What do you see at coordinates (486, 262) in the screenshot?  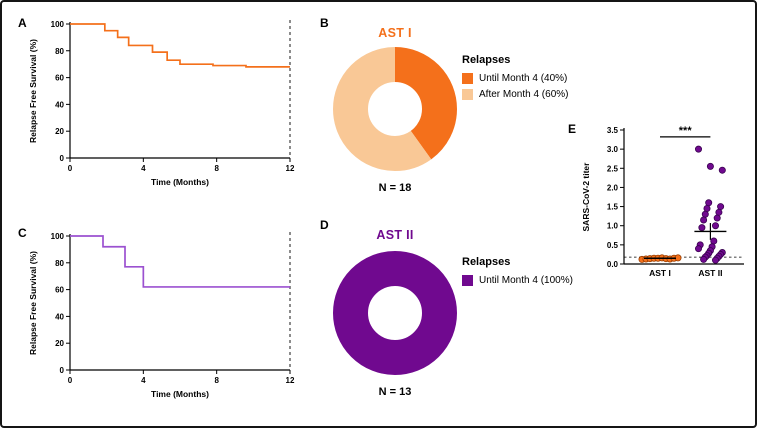 I see `legend-ast2-title: Relapses` at bounding box center [486, 262].